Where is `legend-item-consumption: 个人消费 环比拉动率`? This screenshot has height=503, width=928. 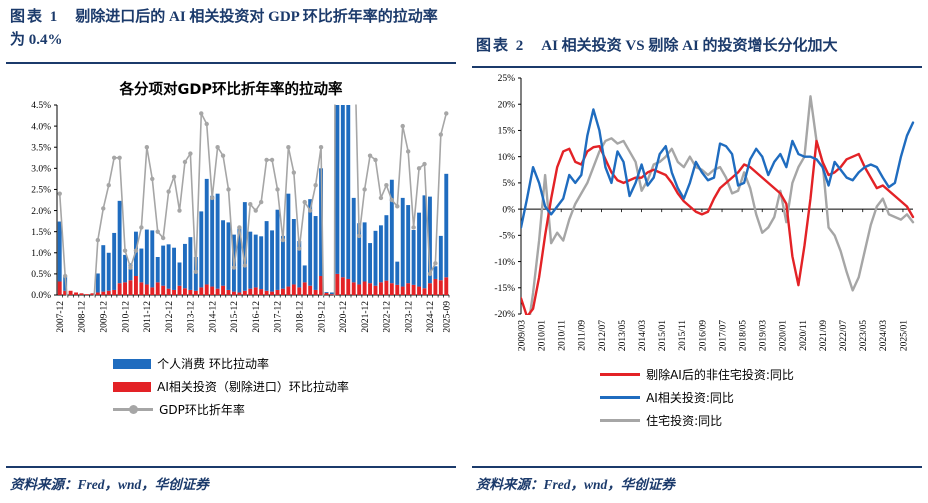 legend-item-consumption: 个人消费 环比拉动率 is located at coordinates (231, 363).